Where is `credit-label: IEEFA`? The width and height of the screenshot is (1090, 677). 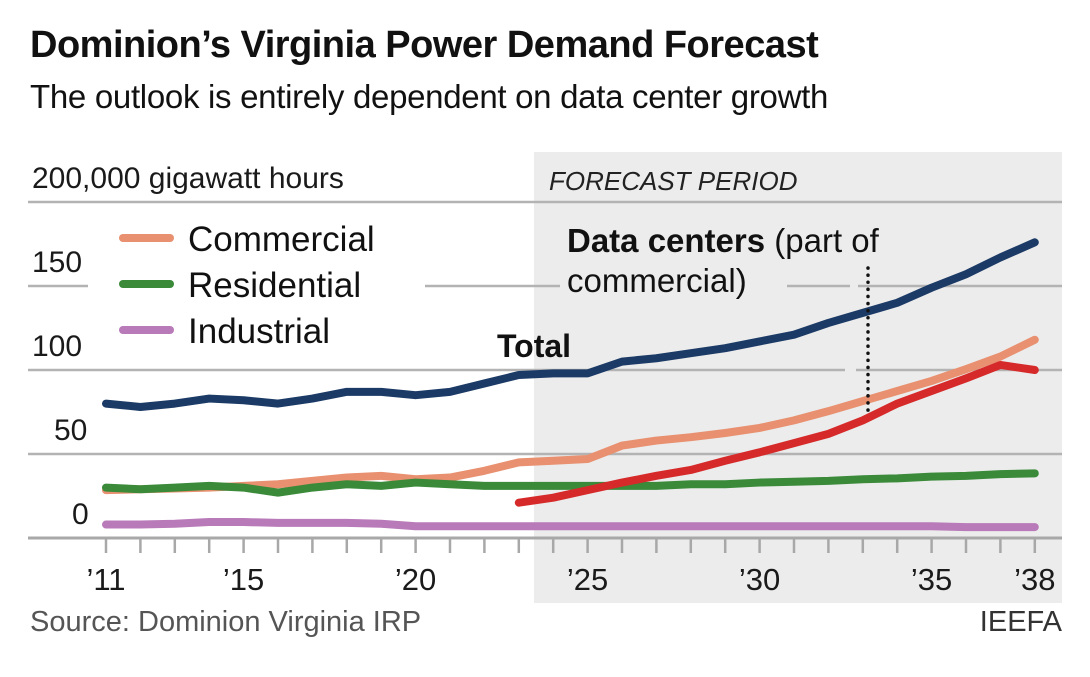 credit-label: IEEFA is located at coordinates (1020, 622).